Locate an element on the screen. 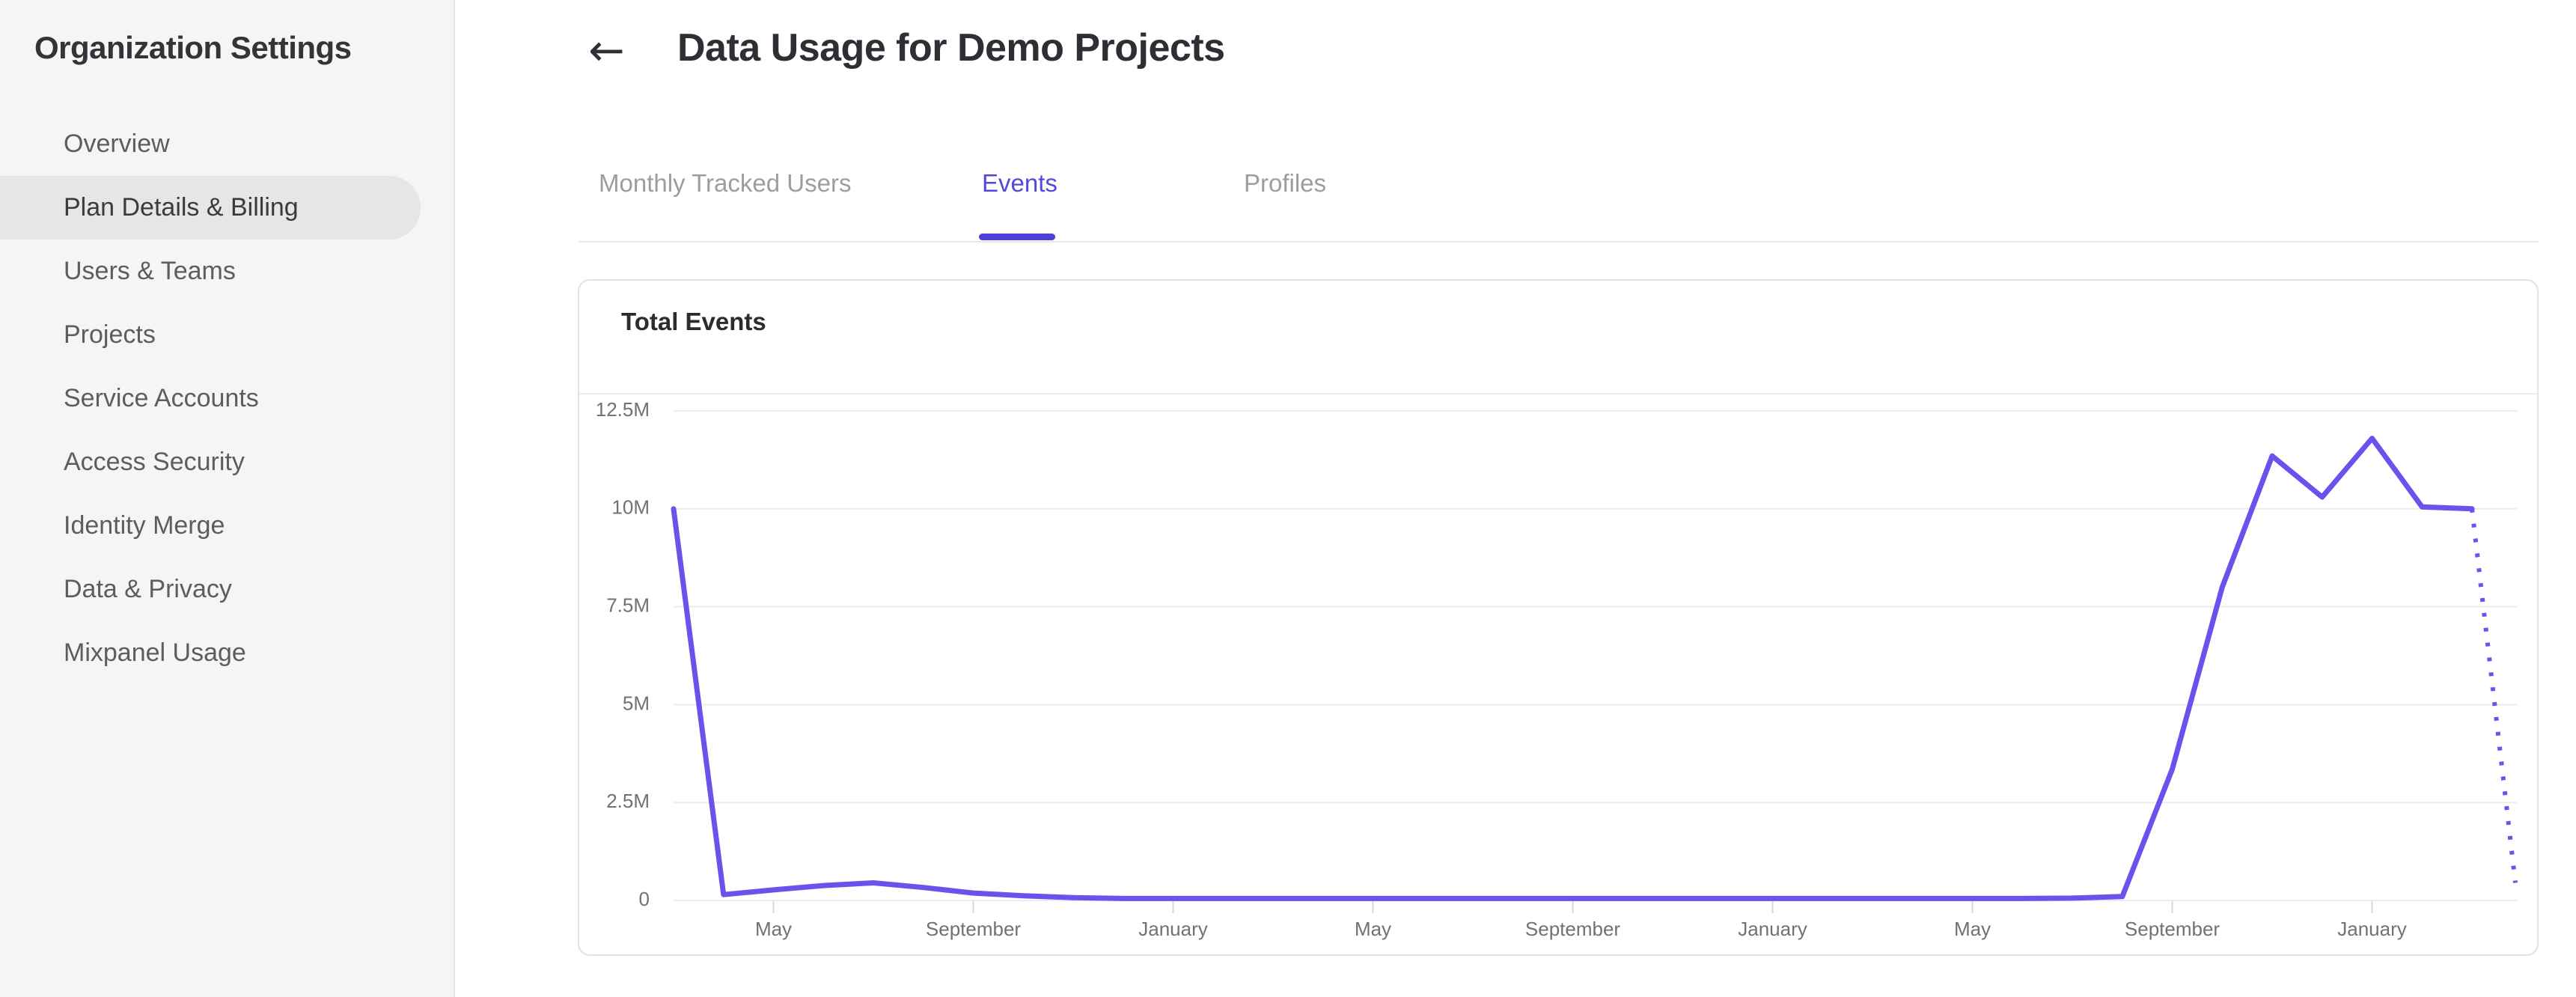 This screenshot has width=2576, height=997. active-tab-underline is located at coordinates (1017, 237).